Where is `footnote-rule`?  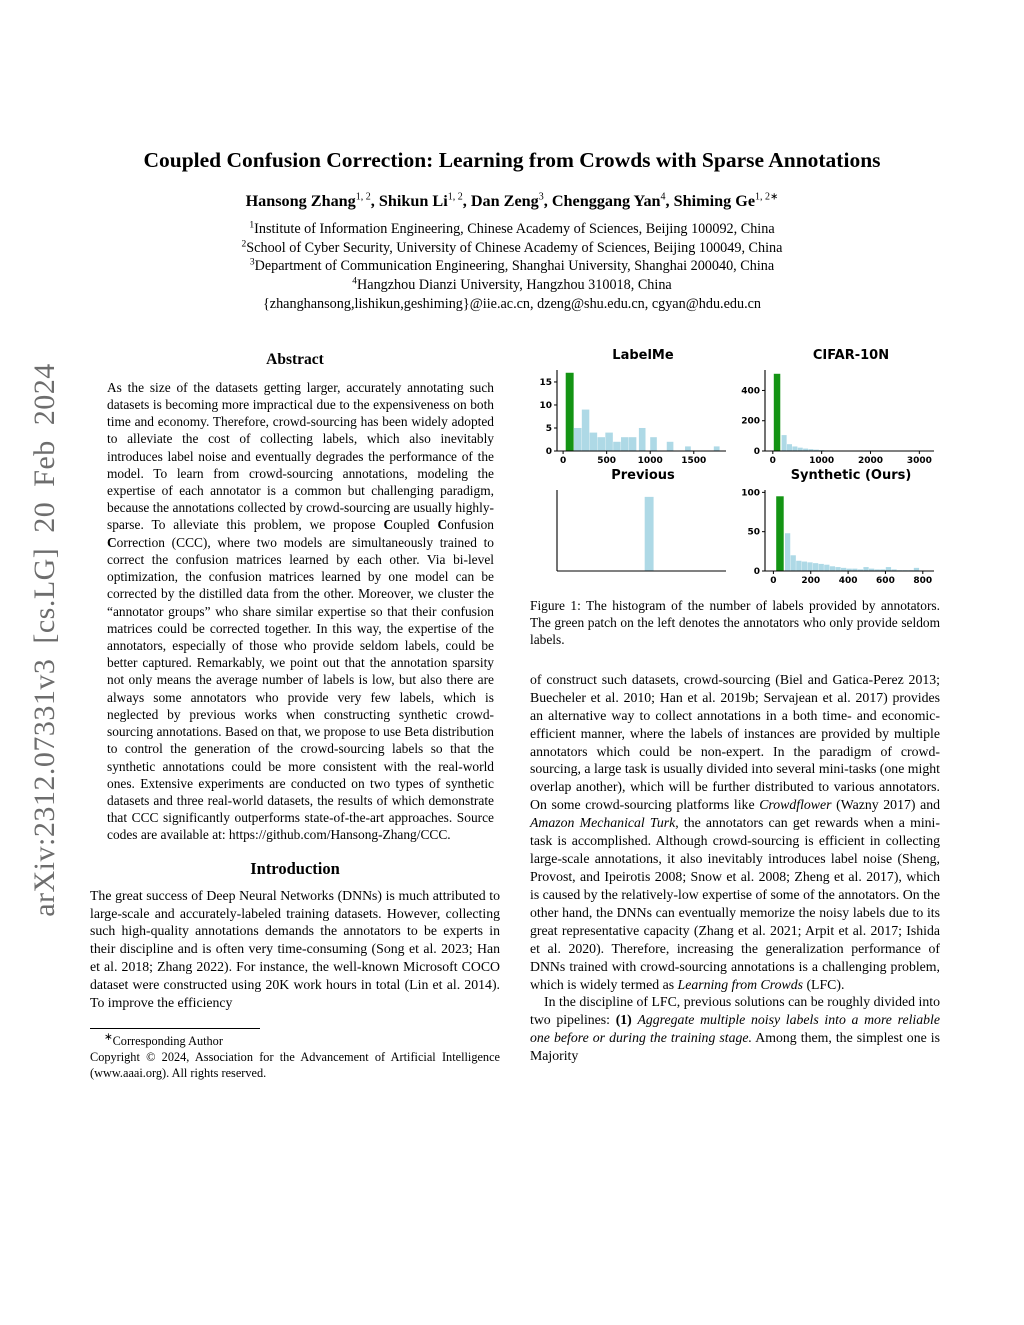
footnote-rule is located at coordinates (175, 1029).